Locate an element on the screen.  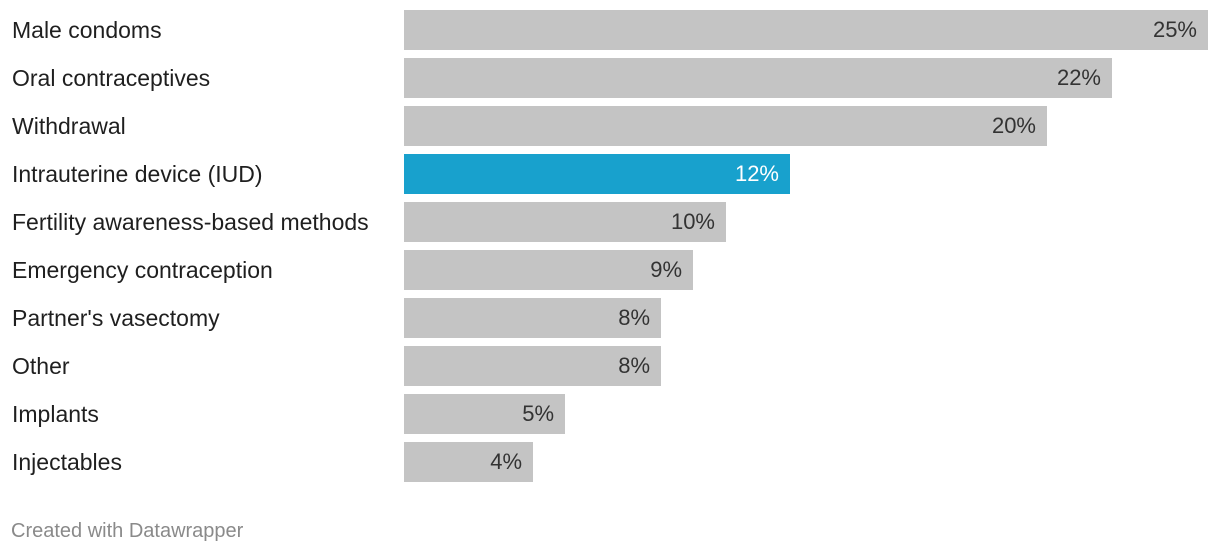
category-label: Injectables is located at coordinates (67, 462).